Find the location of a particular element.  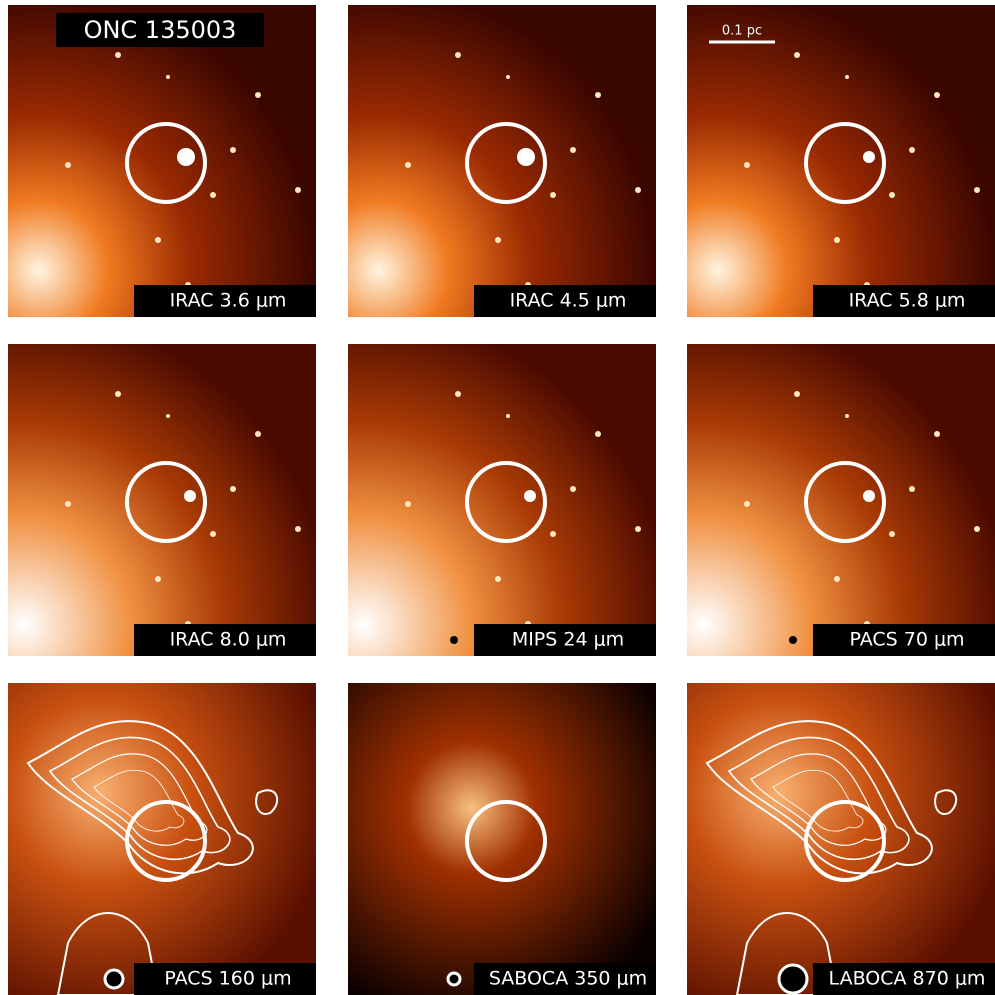

panel-image: IRAC 5.8 μm 0.1 pc is located at coordinates (841, 161).